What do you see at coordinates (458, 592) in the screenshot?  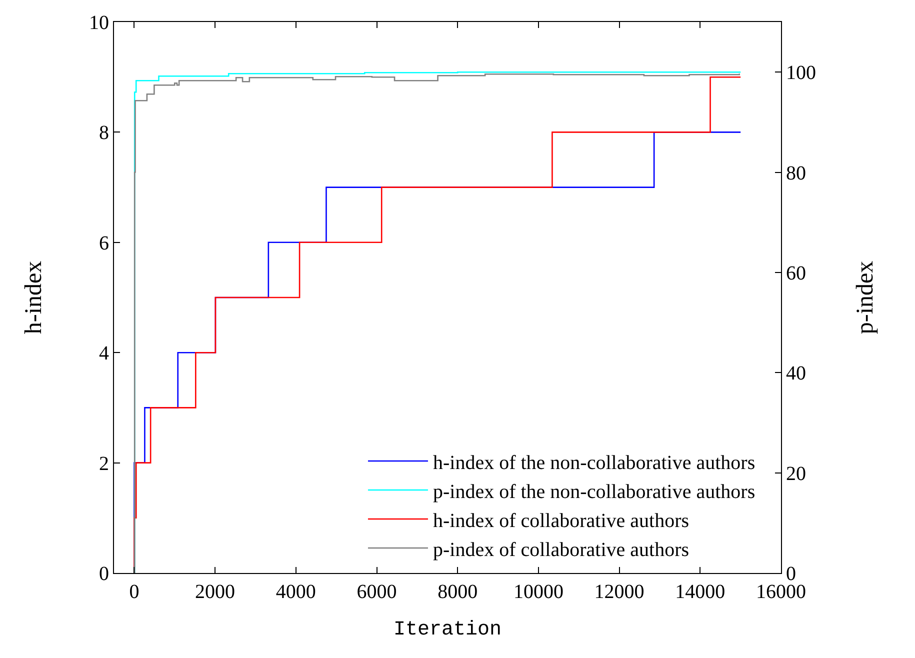 I see `x-tick-label: 8000` at bounding box center [458, 592].